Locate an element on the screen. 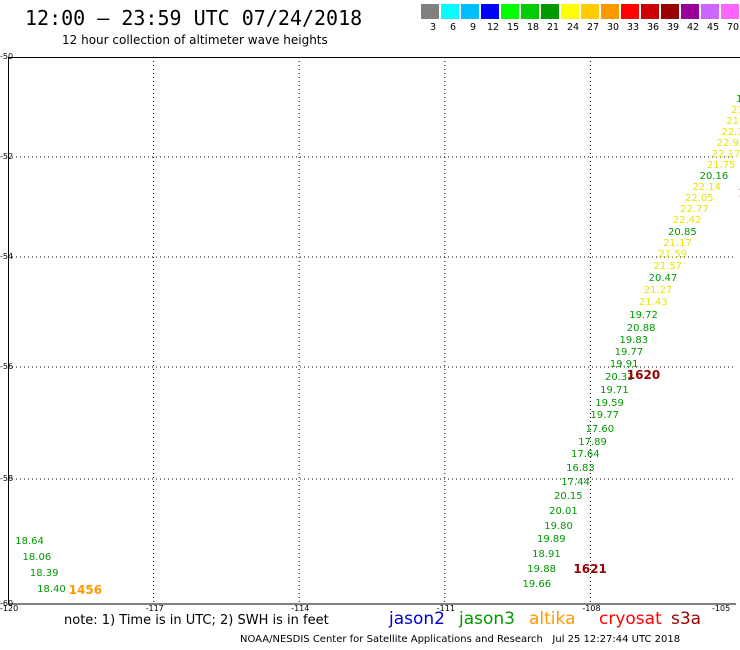  longitude-label: -117 is located at coordinates (154, 608).